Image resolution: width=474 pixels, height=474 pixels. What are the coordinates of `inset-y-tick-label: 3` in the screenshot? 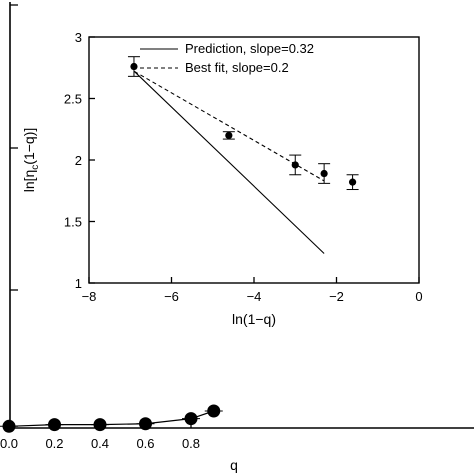 It's located at (78, 37).